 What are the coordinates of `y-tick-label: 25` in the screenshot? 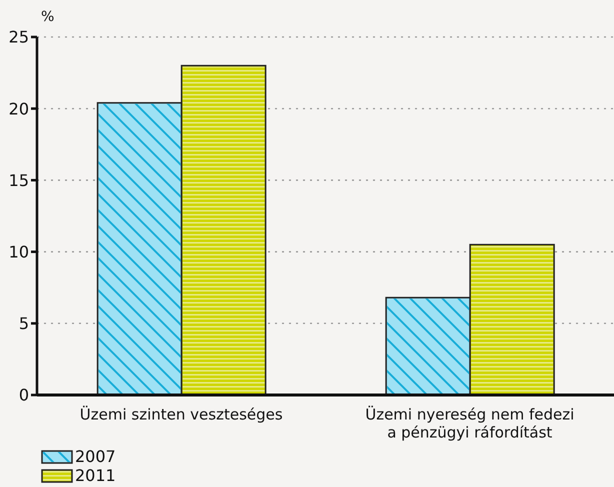 It's located at (18, 37).